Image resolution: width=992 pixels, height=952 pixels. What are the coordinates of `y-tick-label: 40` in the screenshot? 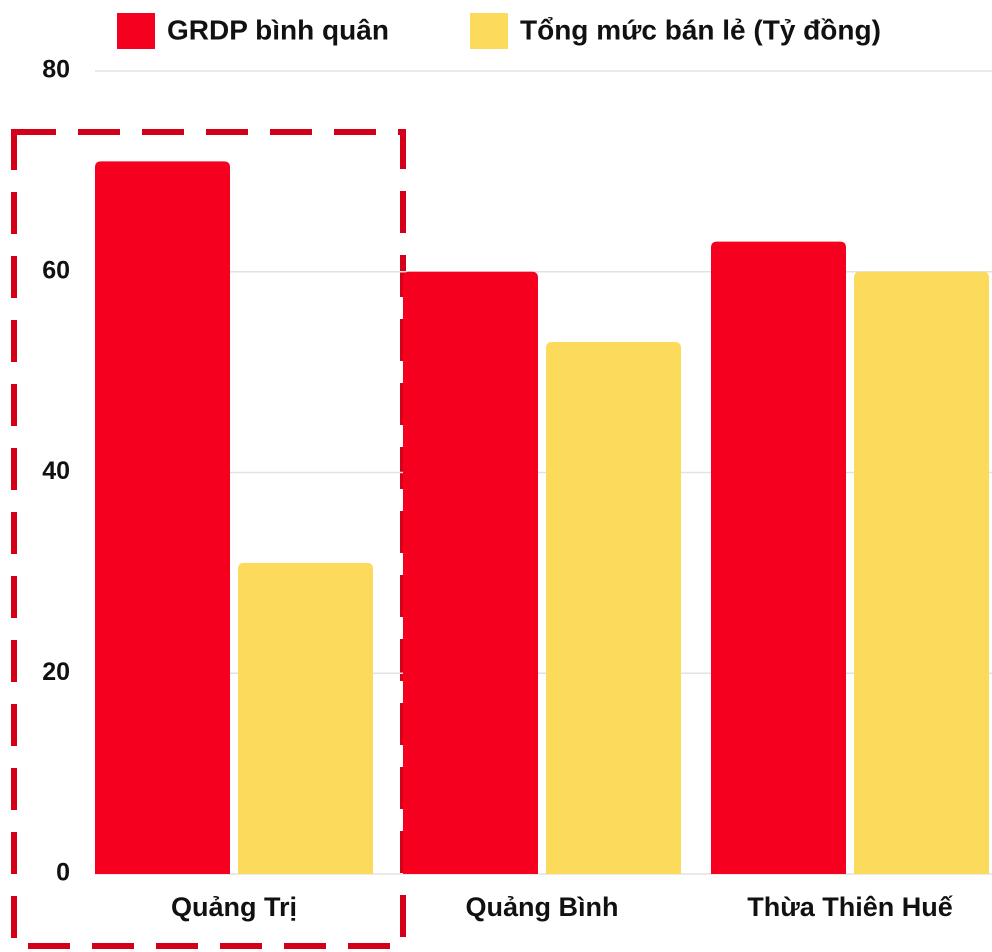 It's located at (56, 471).